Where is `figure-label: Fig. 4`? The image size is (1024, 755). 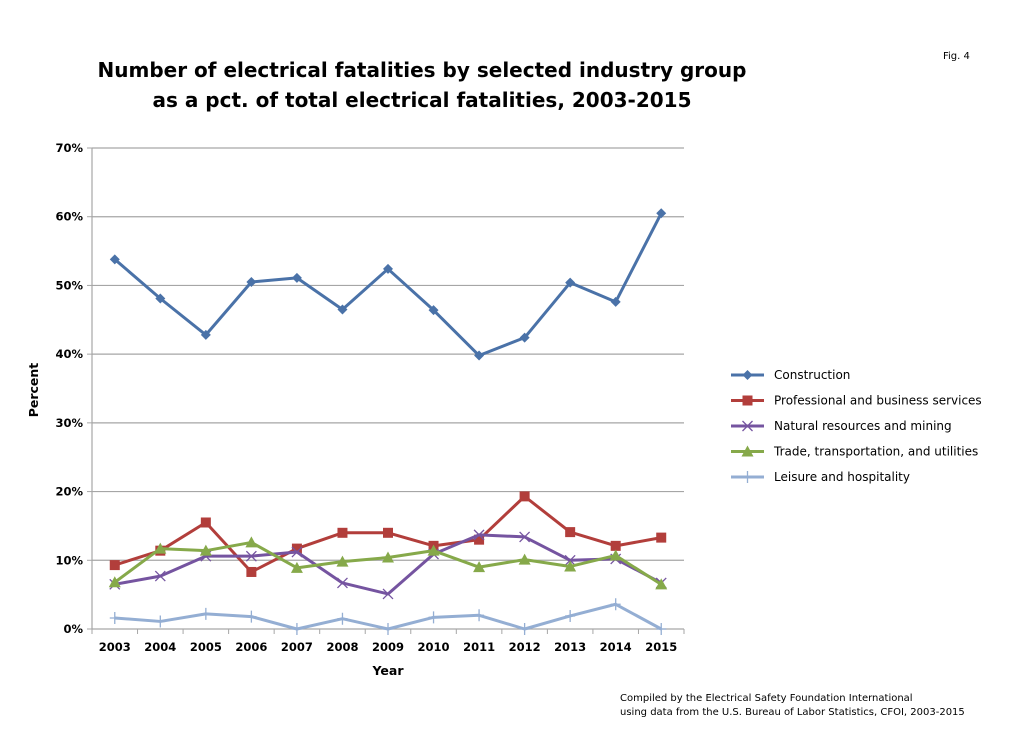
figure-label: Fig. 4 is located at coordinates (956, 56).